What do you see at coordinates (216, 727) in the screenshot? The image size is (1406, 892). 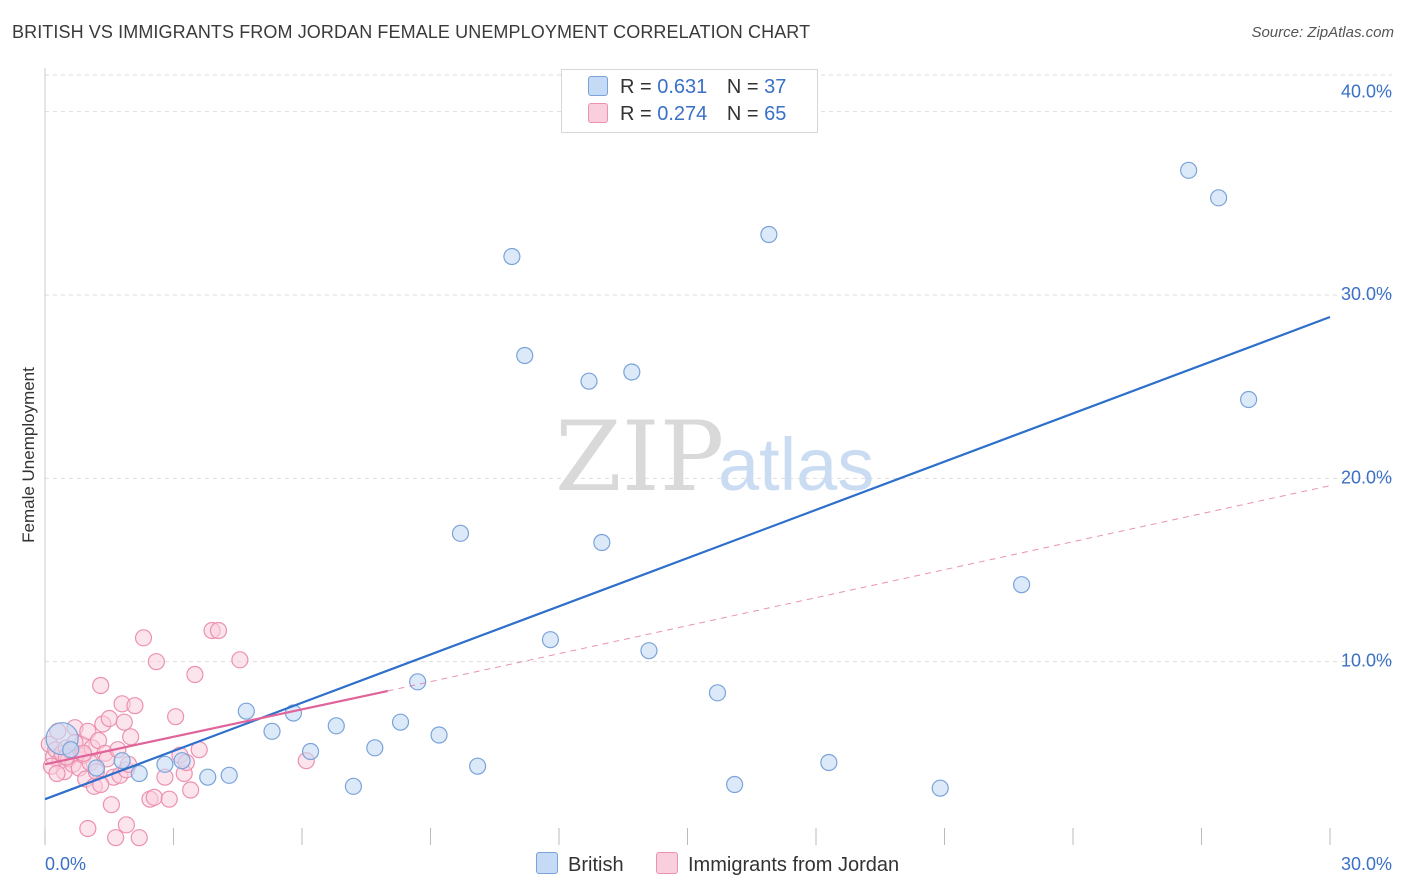 I see `jordan-trend-line` at bounding box center [216, 727].